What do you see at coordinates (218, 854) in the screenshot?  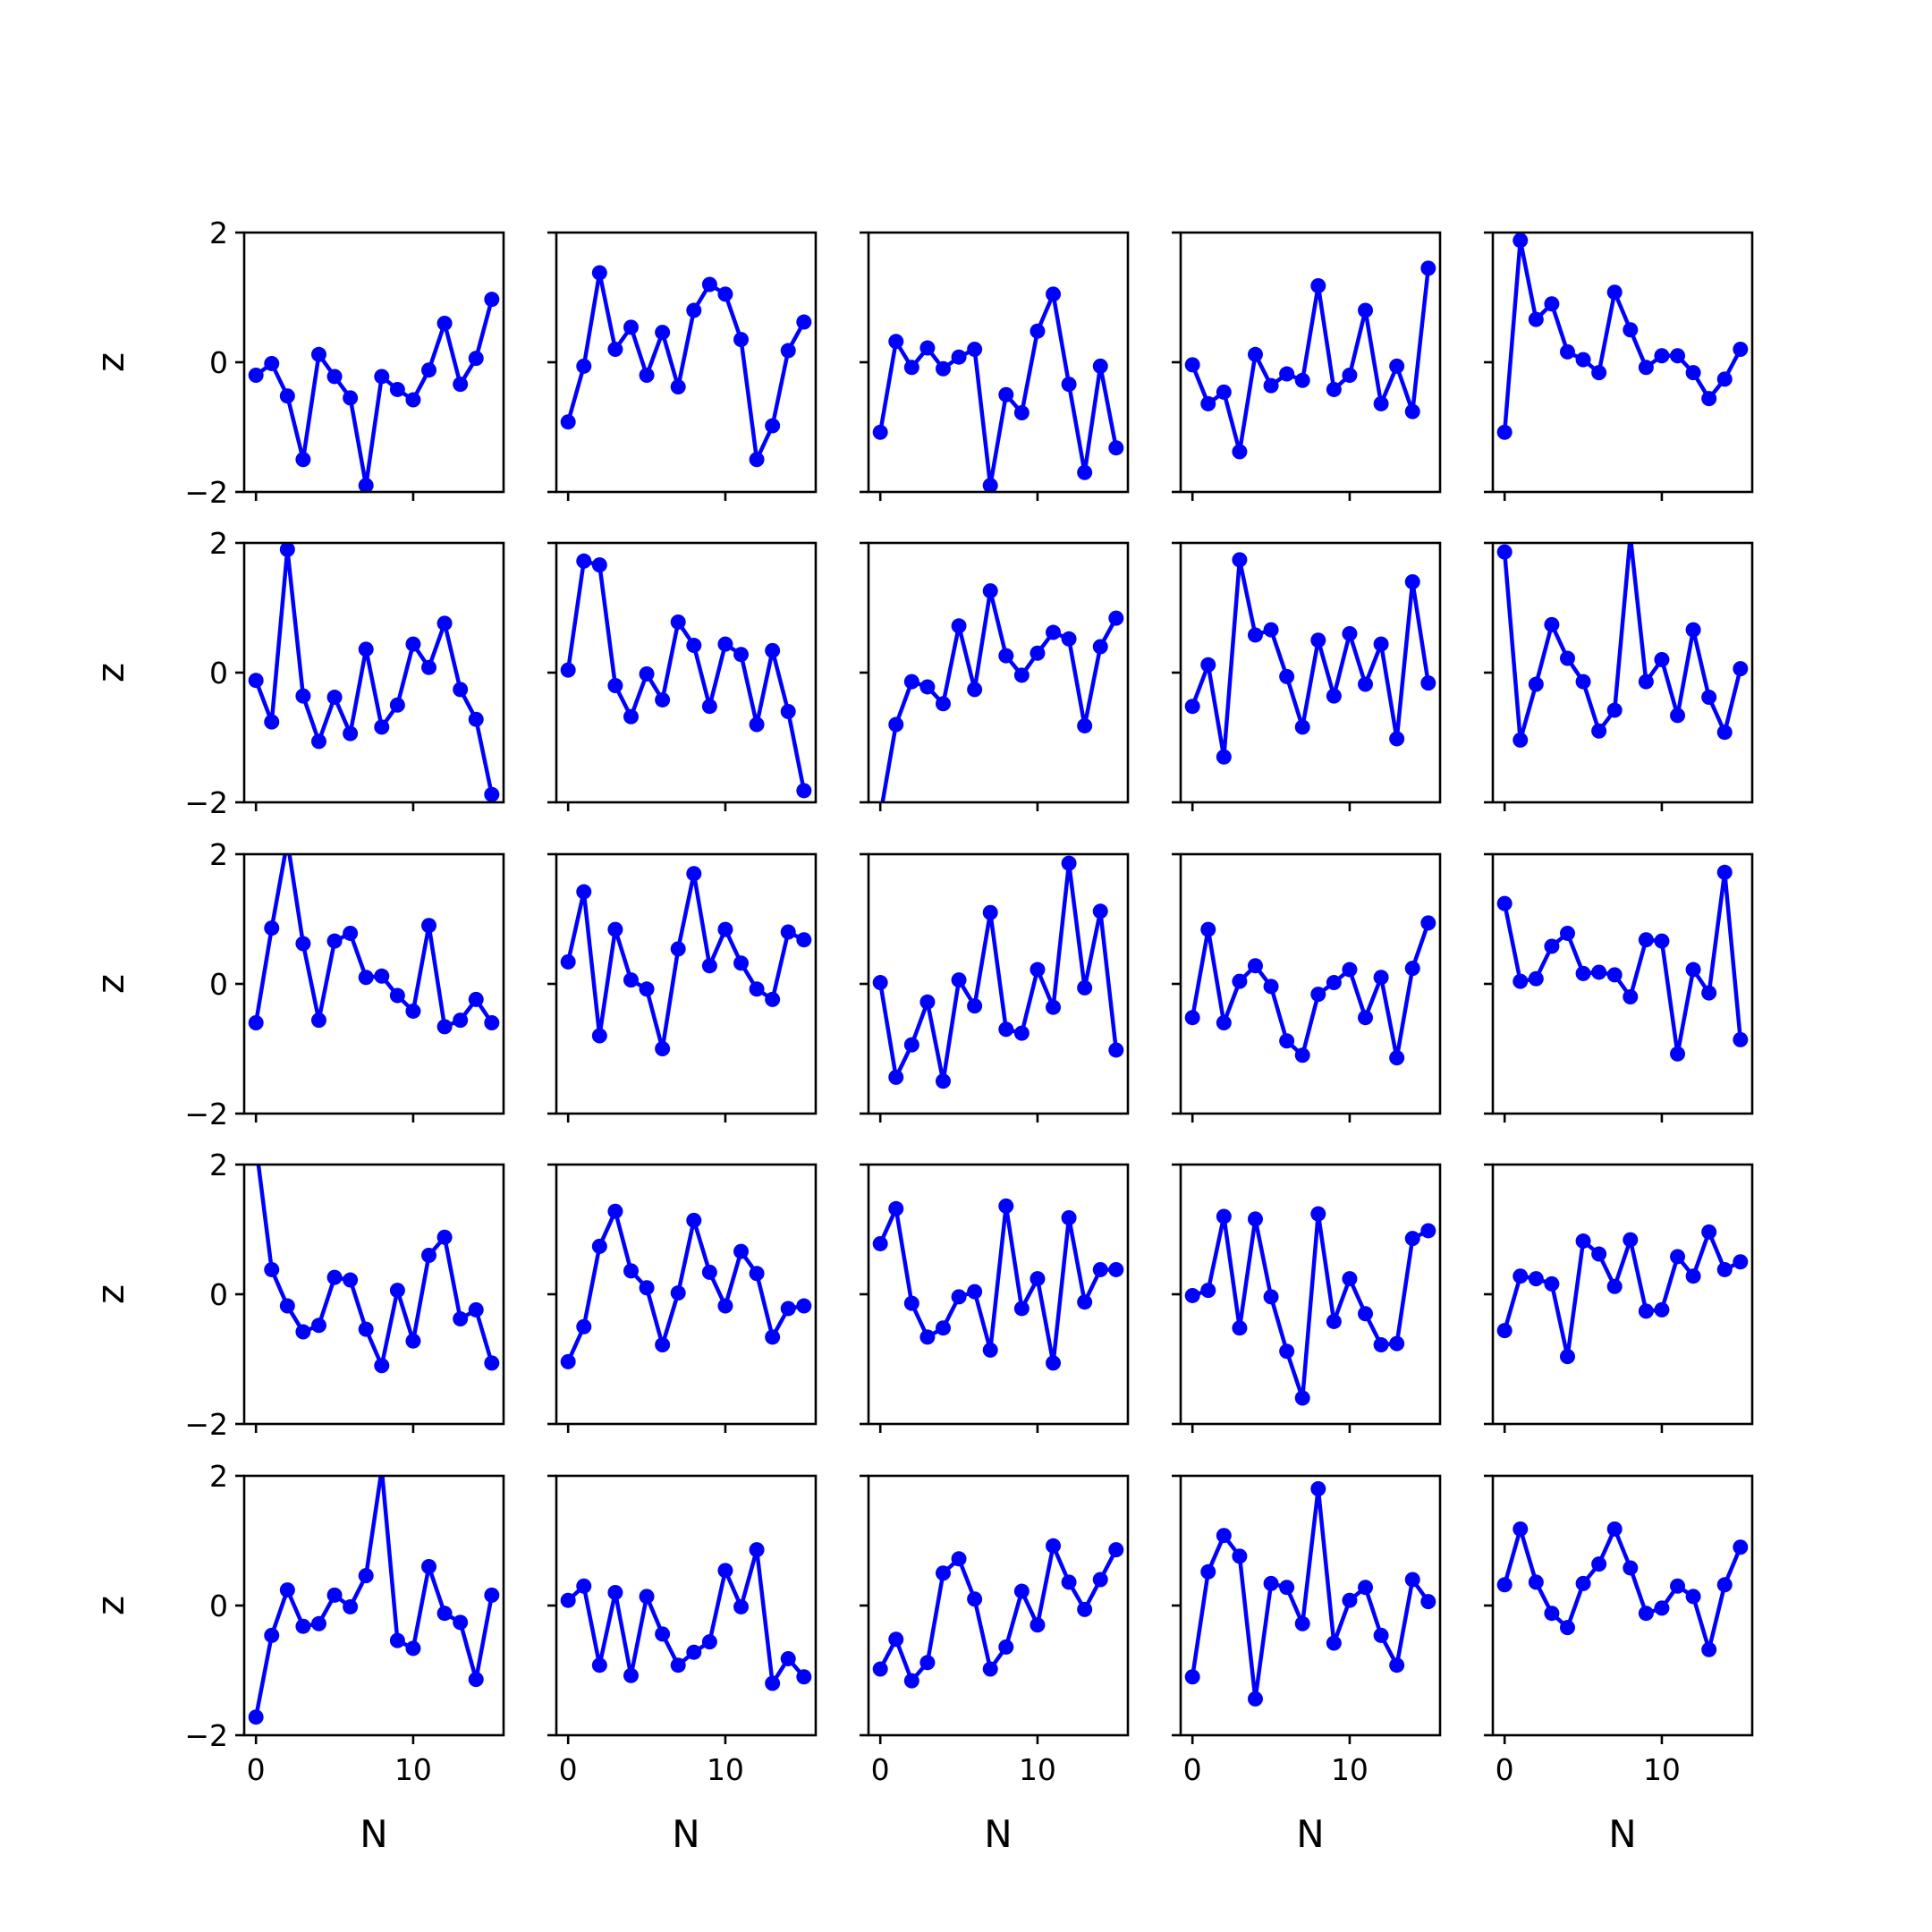 I see `y-tick-label: 2` at bounding box center [218, 854].